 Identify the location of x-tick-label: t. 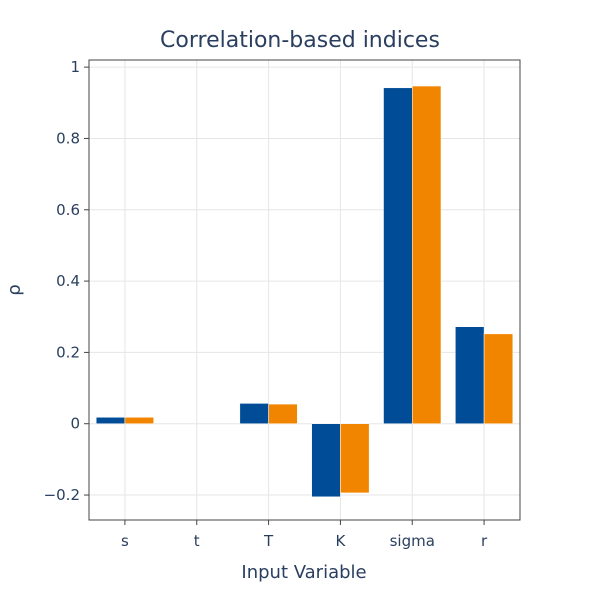
(197, 541).